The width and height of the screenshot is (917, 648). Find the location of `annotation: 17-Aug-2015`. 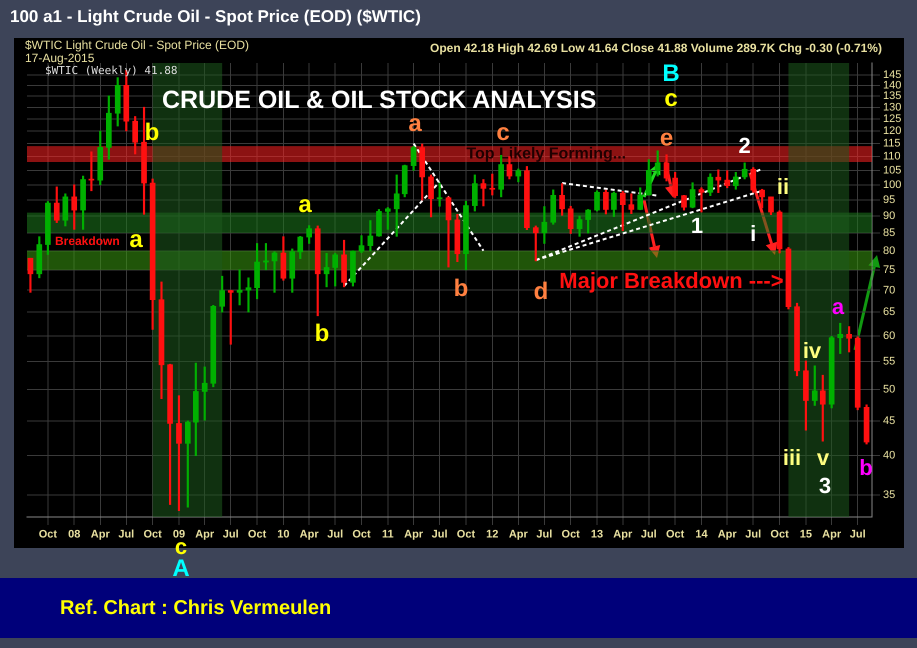

annotation: 17-Aug-2015 is located at coordinates (59, 58).